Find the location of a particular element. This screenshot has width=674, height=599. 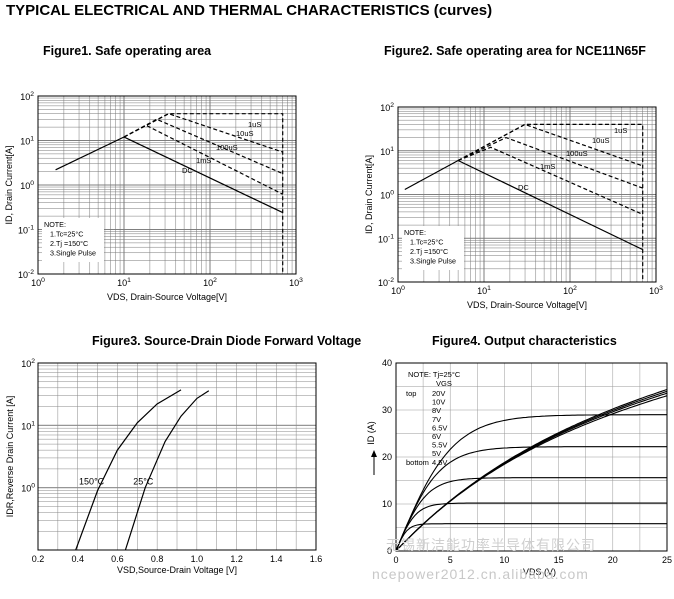

legend-entry: 6.5V is located at coordinates (439, 427).